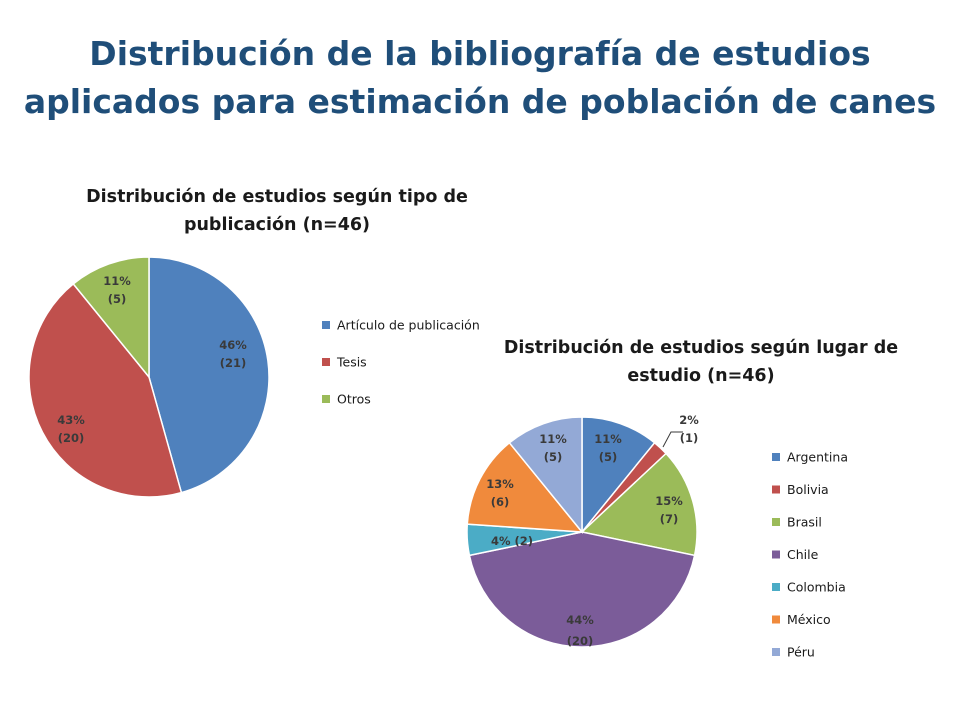 Image resolution: width=960 pixels, height=720 pixels. What do you see at coordinates (553, 439) in the screenshot?
I see `chart2-data-label-percent-6: 11%` at bounding box center [553, 439].